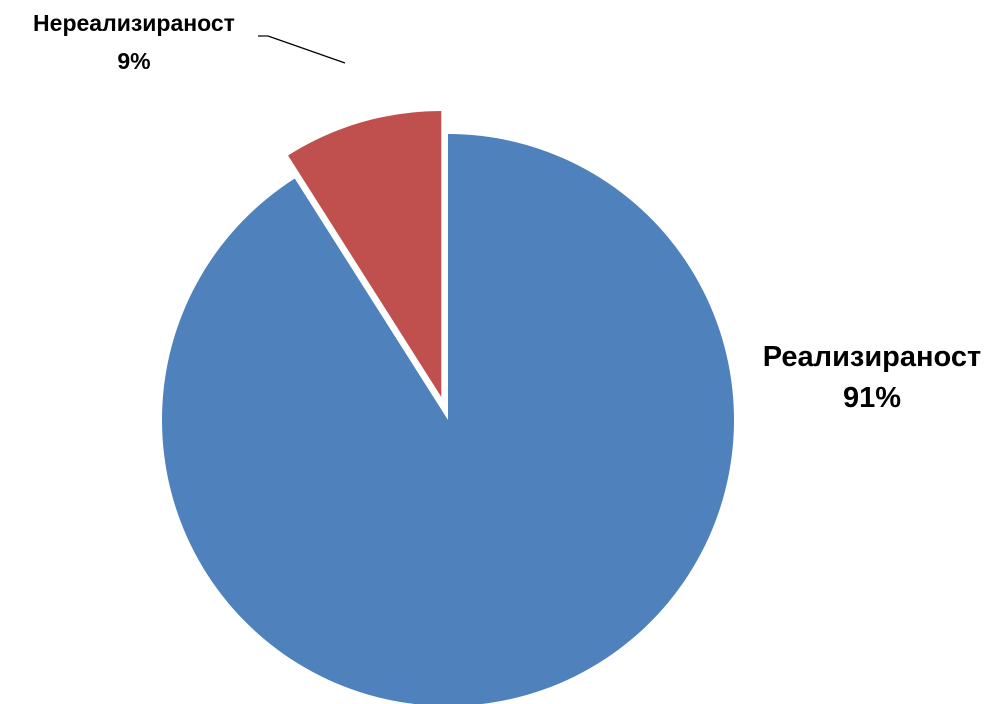  Describe the element at coordinates (306, 49) in the screenshot. I see `leader-line` at that location.